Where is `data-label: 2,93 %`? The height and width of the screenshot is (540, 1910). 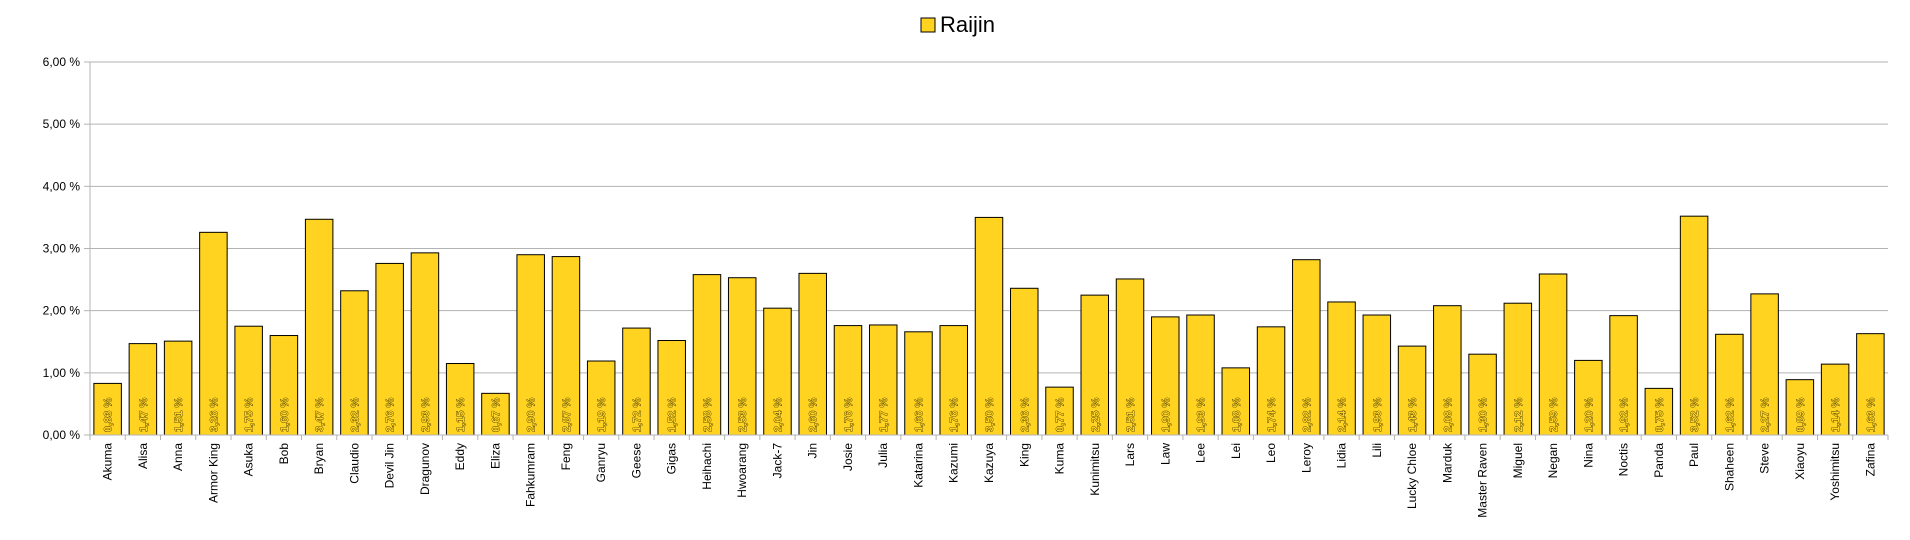
data-label: 2,93 % is located at coordinates (426, 415).